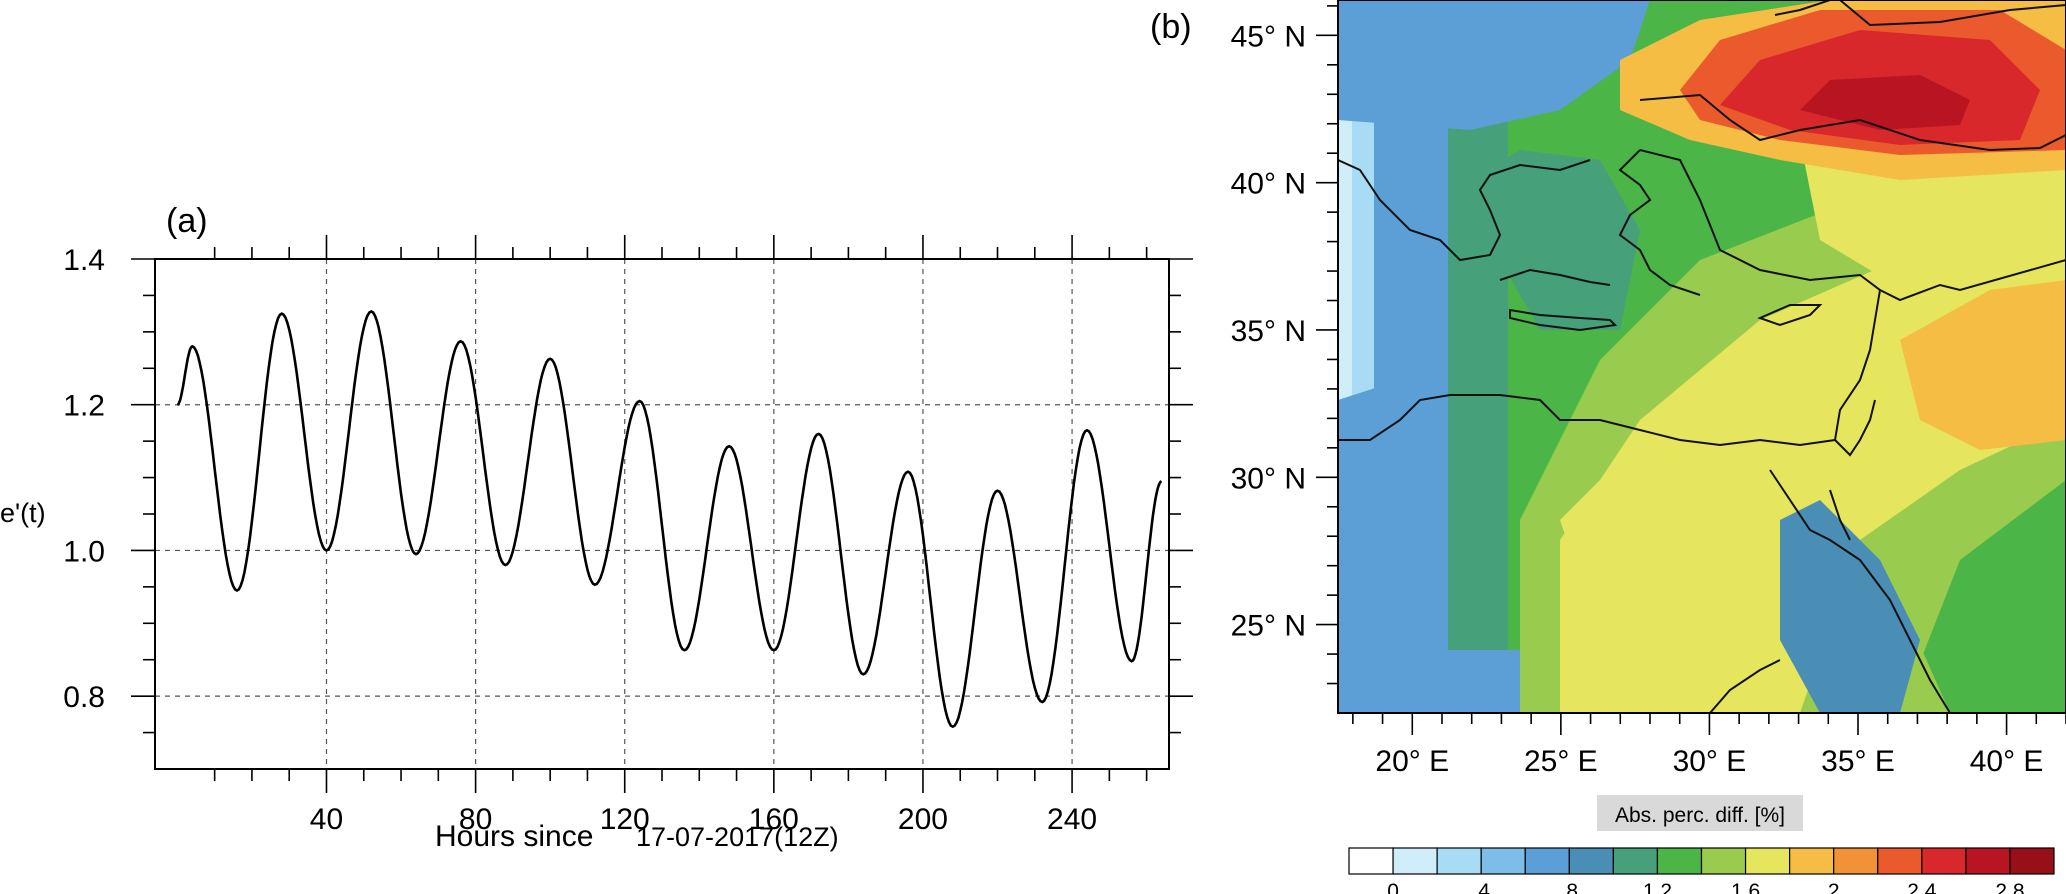 Image resolution: width=2066 pixels, height=894 pixels. Describe the element at coordinates (1563, 320) in the screenshot. I see `coast-crete` at that location.